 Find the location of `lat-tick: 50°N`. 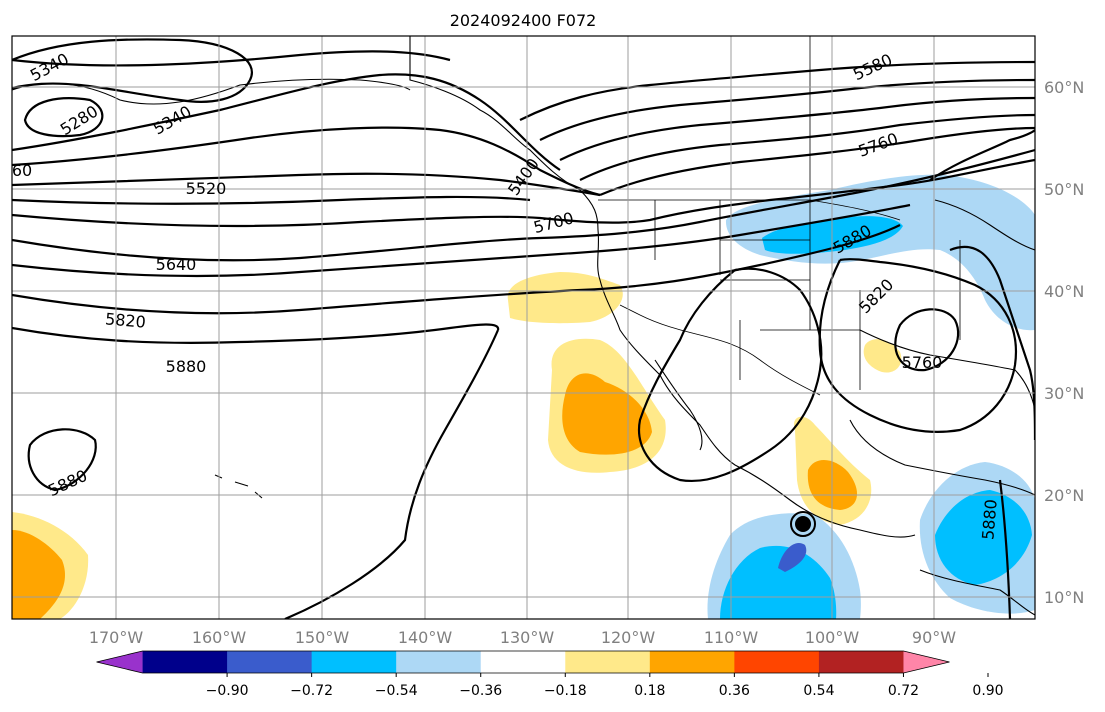

lat-tick: 50°N is located at coordinates (1064, 189).